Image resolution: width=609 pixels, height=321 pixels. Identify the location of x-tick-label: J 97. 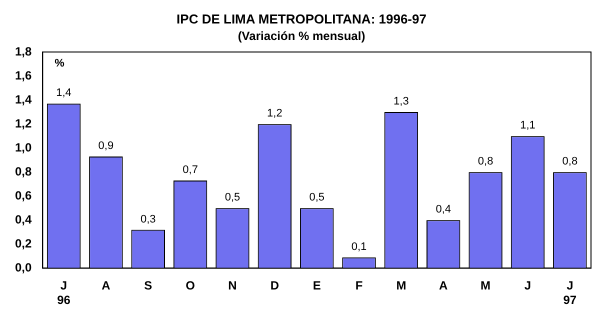
(570, 293).